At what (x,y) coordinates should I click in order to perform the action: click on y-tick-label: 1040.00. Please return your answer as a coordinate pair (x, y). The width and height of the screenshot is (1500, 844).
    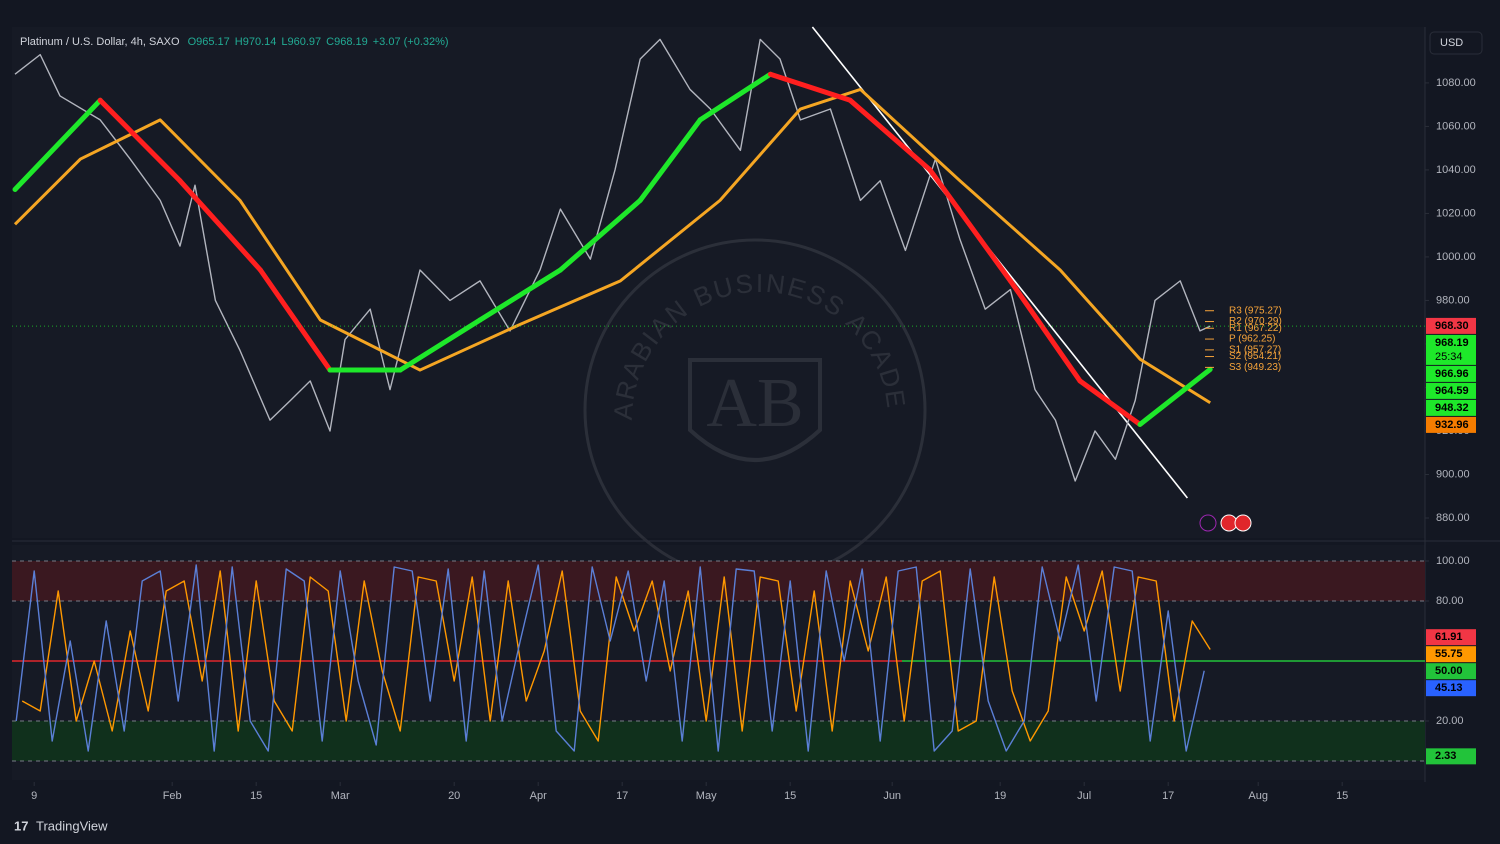
    Looking at the image, I should click on (1456, 170).